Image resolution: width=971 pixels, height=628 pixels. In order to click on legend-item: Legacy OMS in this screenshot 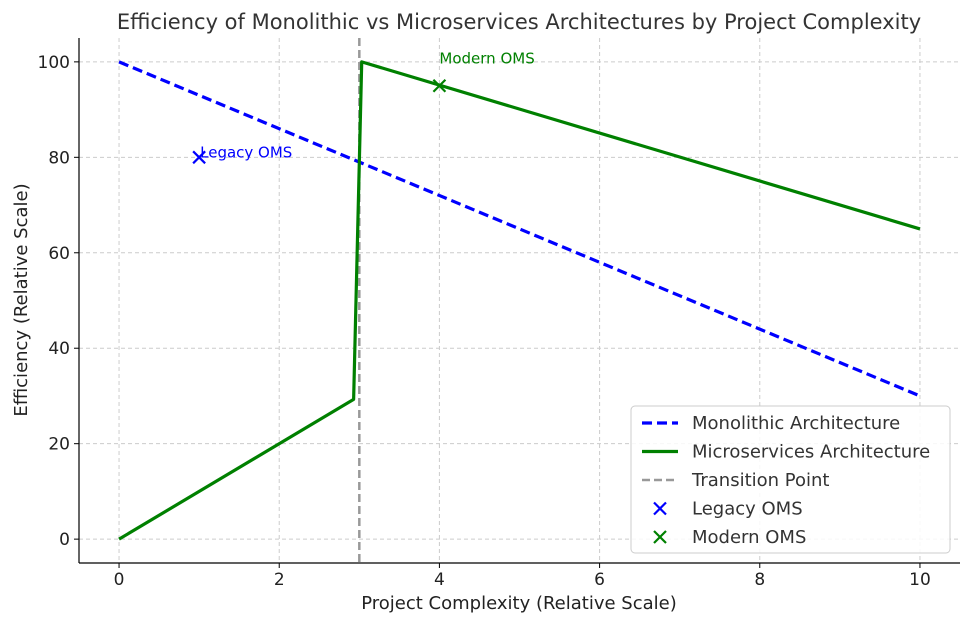, I will do `click(728, 509)`.